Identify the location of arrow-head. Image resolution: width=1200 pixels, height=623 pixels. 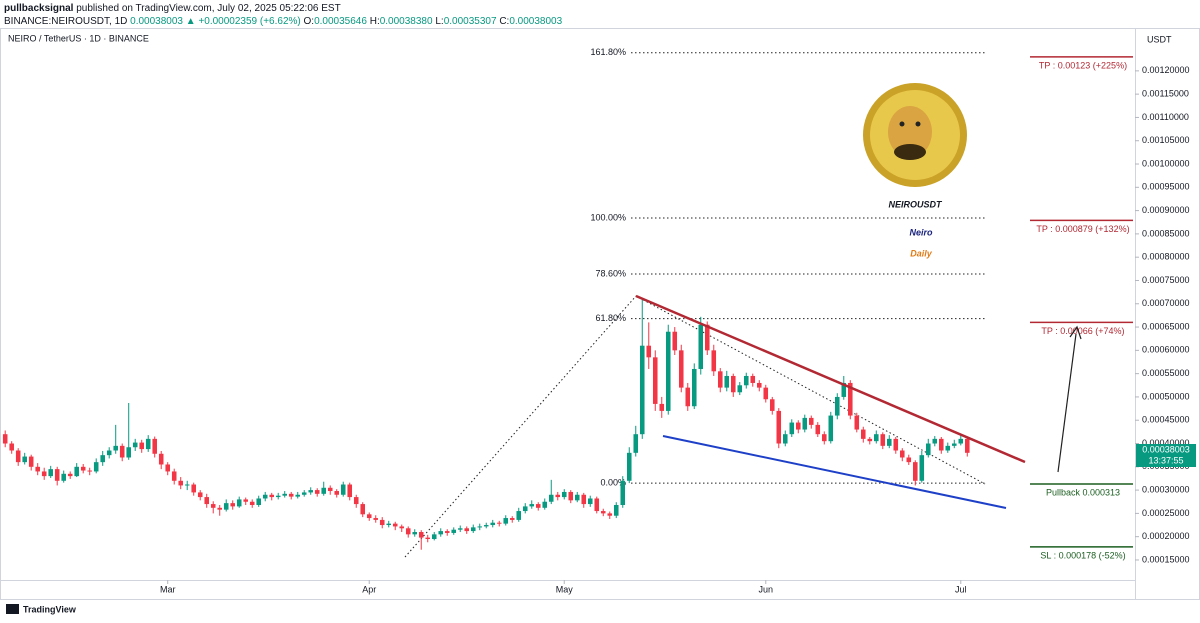
(1075, 332).